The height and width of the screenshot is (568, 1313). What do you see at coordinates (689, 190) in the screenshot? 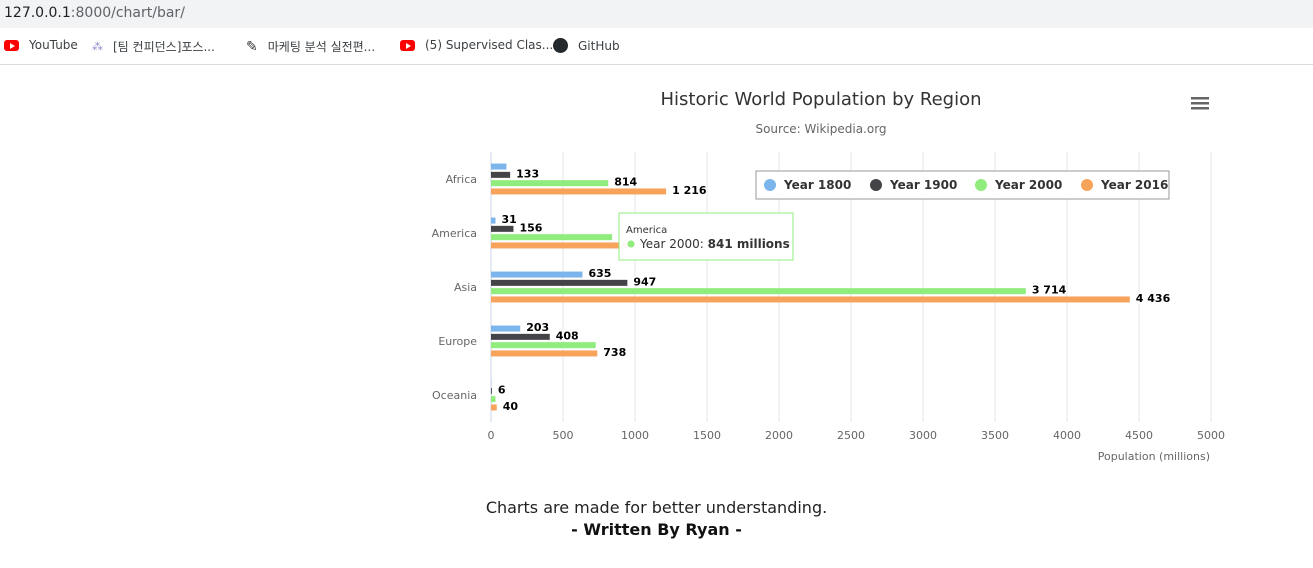
I see `data-label: 1 216` at bounding box center [689, 190].